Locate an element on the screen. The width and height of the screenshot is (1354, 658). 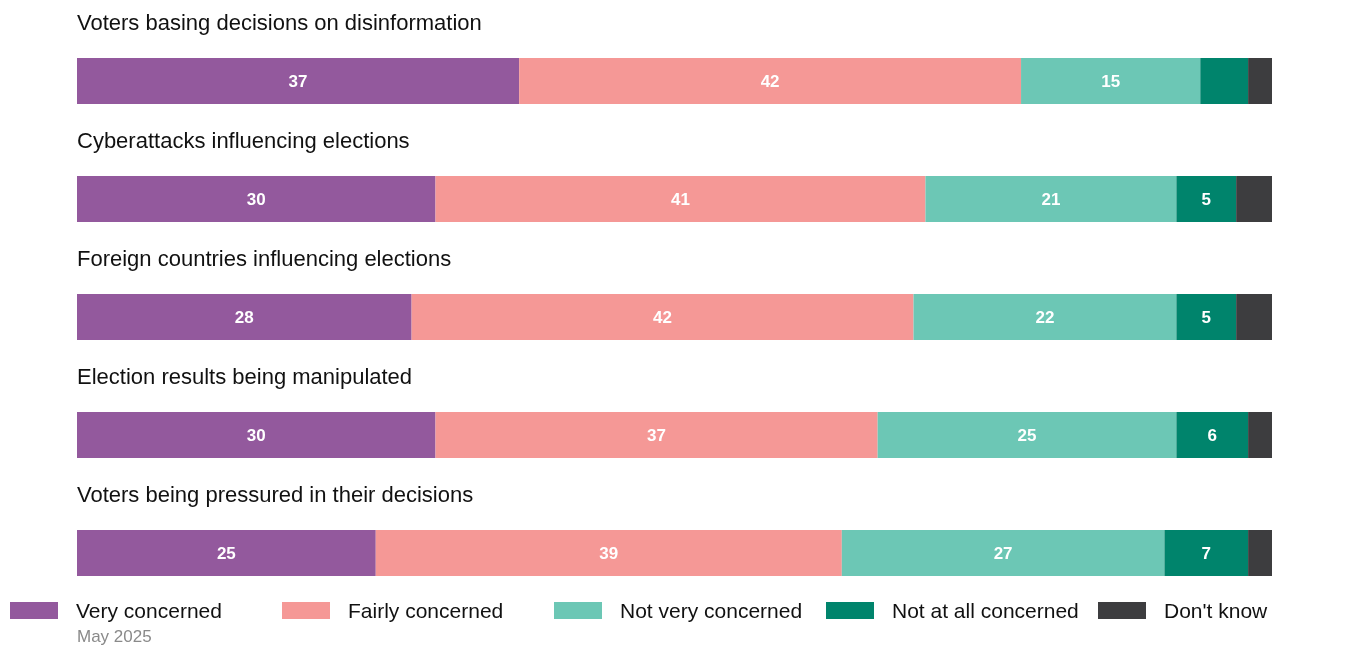
y-tick-label: Election results being manipulated is located at coordinates (245, 376).